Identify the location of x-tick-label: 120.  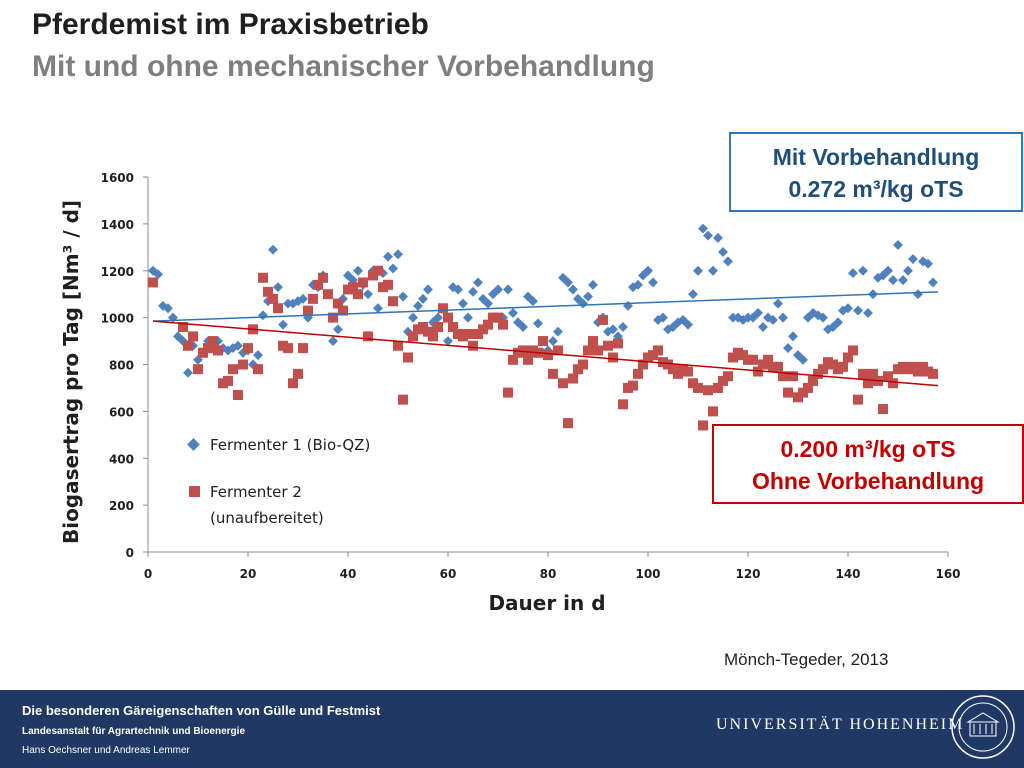
(747, 574).